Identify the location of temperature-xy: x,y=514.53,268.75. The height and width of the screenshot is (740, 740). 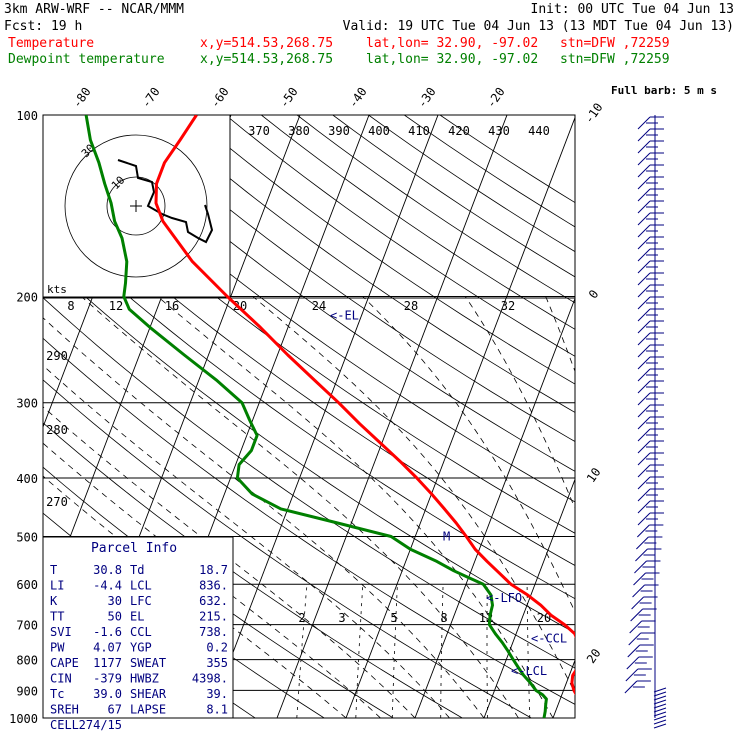
(266, 43).